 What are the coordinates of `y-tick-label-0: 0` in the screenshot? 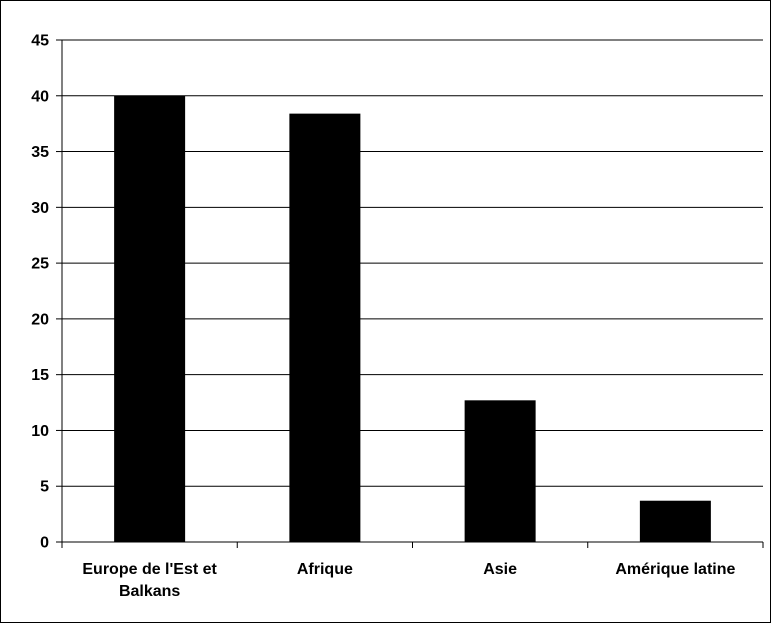 It's located at (44, 543).